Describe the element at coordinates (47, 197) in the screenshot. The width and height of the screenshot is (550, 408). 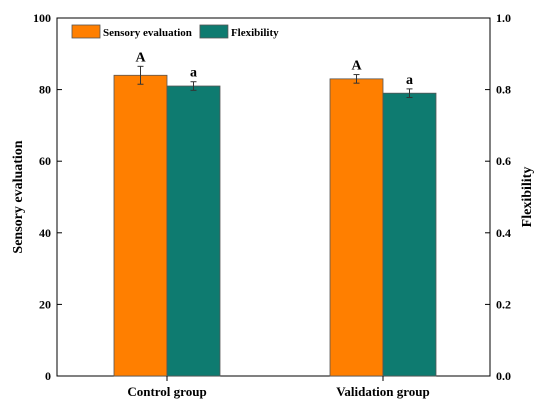
I see `left-axis: 0 20 40 60 80 100` at that location.